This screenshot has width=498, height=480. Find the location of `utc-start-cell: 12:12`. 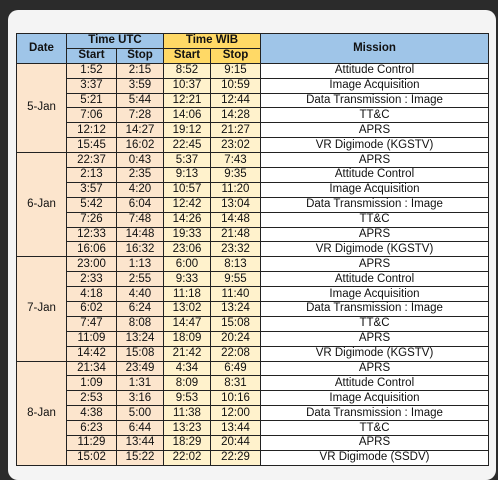

utc-start-cell: 12:12 is located at coordinates (91, 130).